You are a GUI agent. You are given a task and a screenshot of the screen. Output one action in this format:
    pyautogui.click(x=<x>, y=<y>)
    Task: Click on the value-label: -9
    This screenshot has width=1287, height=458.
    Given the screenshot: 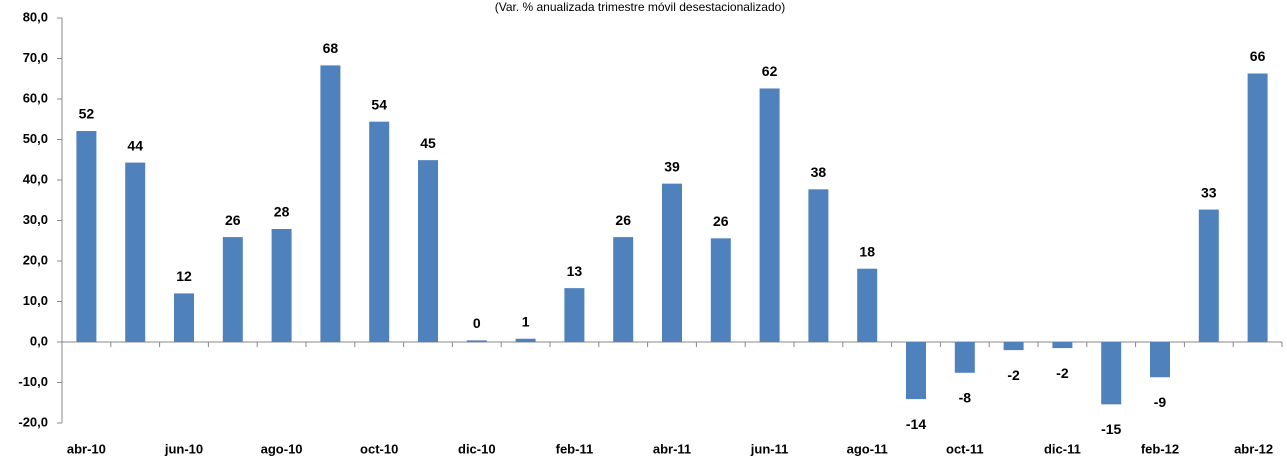 What is the action you would take?
    pyautogui.click(x=1160, y=402)
    